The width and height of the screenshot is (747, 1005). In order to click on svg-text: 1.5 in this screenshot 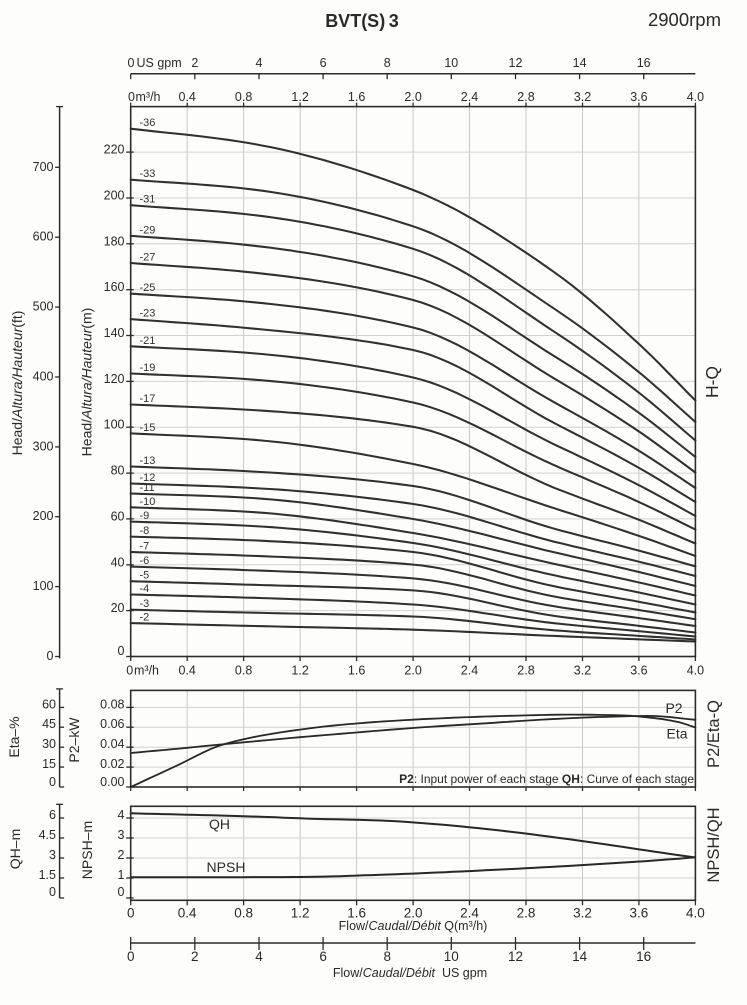, I will do `click(47, 875)`.